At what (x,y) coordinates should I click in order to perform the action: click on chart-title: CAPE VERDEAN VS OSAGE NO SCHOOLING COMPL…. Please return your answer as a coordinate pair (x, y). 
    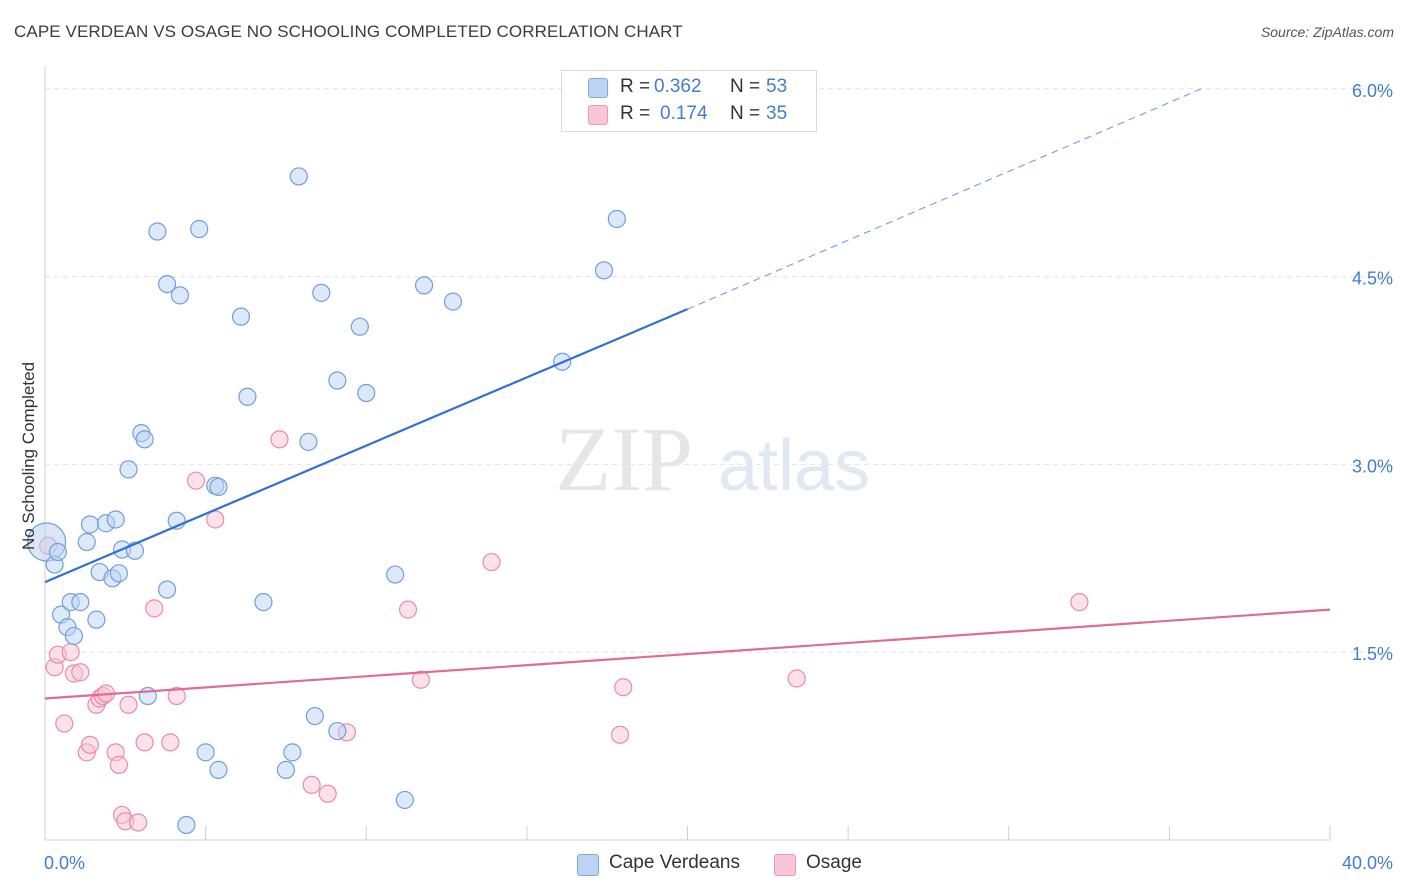
    Looking at the image, I should click on (348, 31).